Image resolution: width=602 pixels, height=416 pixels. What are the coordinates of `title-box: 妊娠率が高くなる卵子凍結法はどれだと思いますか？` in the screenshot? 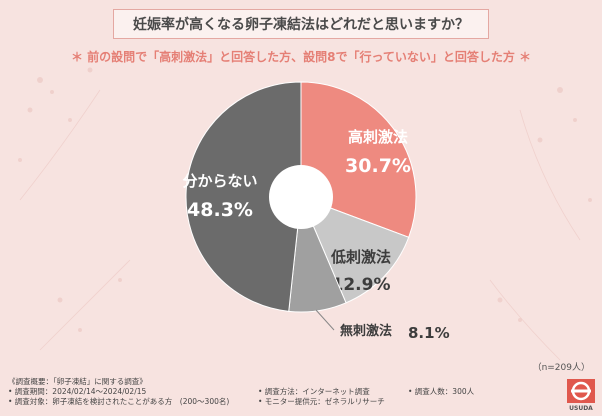 It's located at (301, 24).